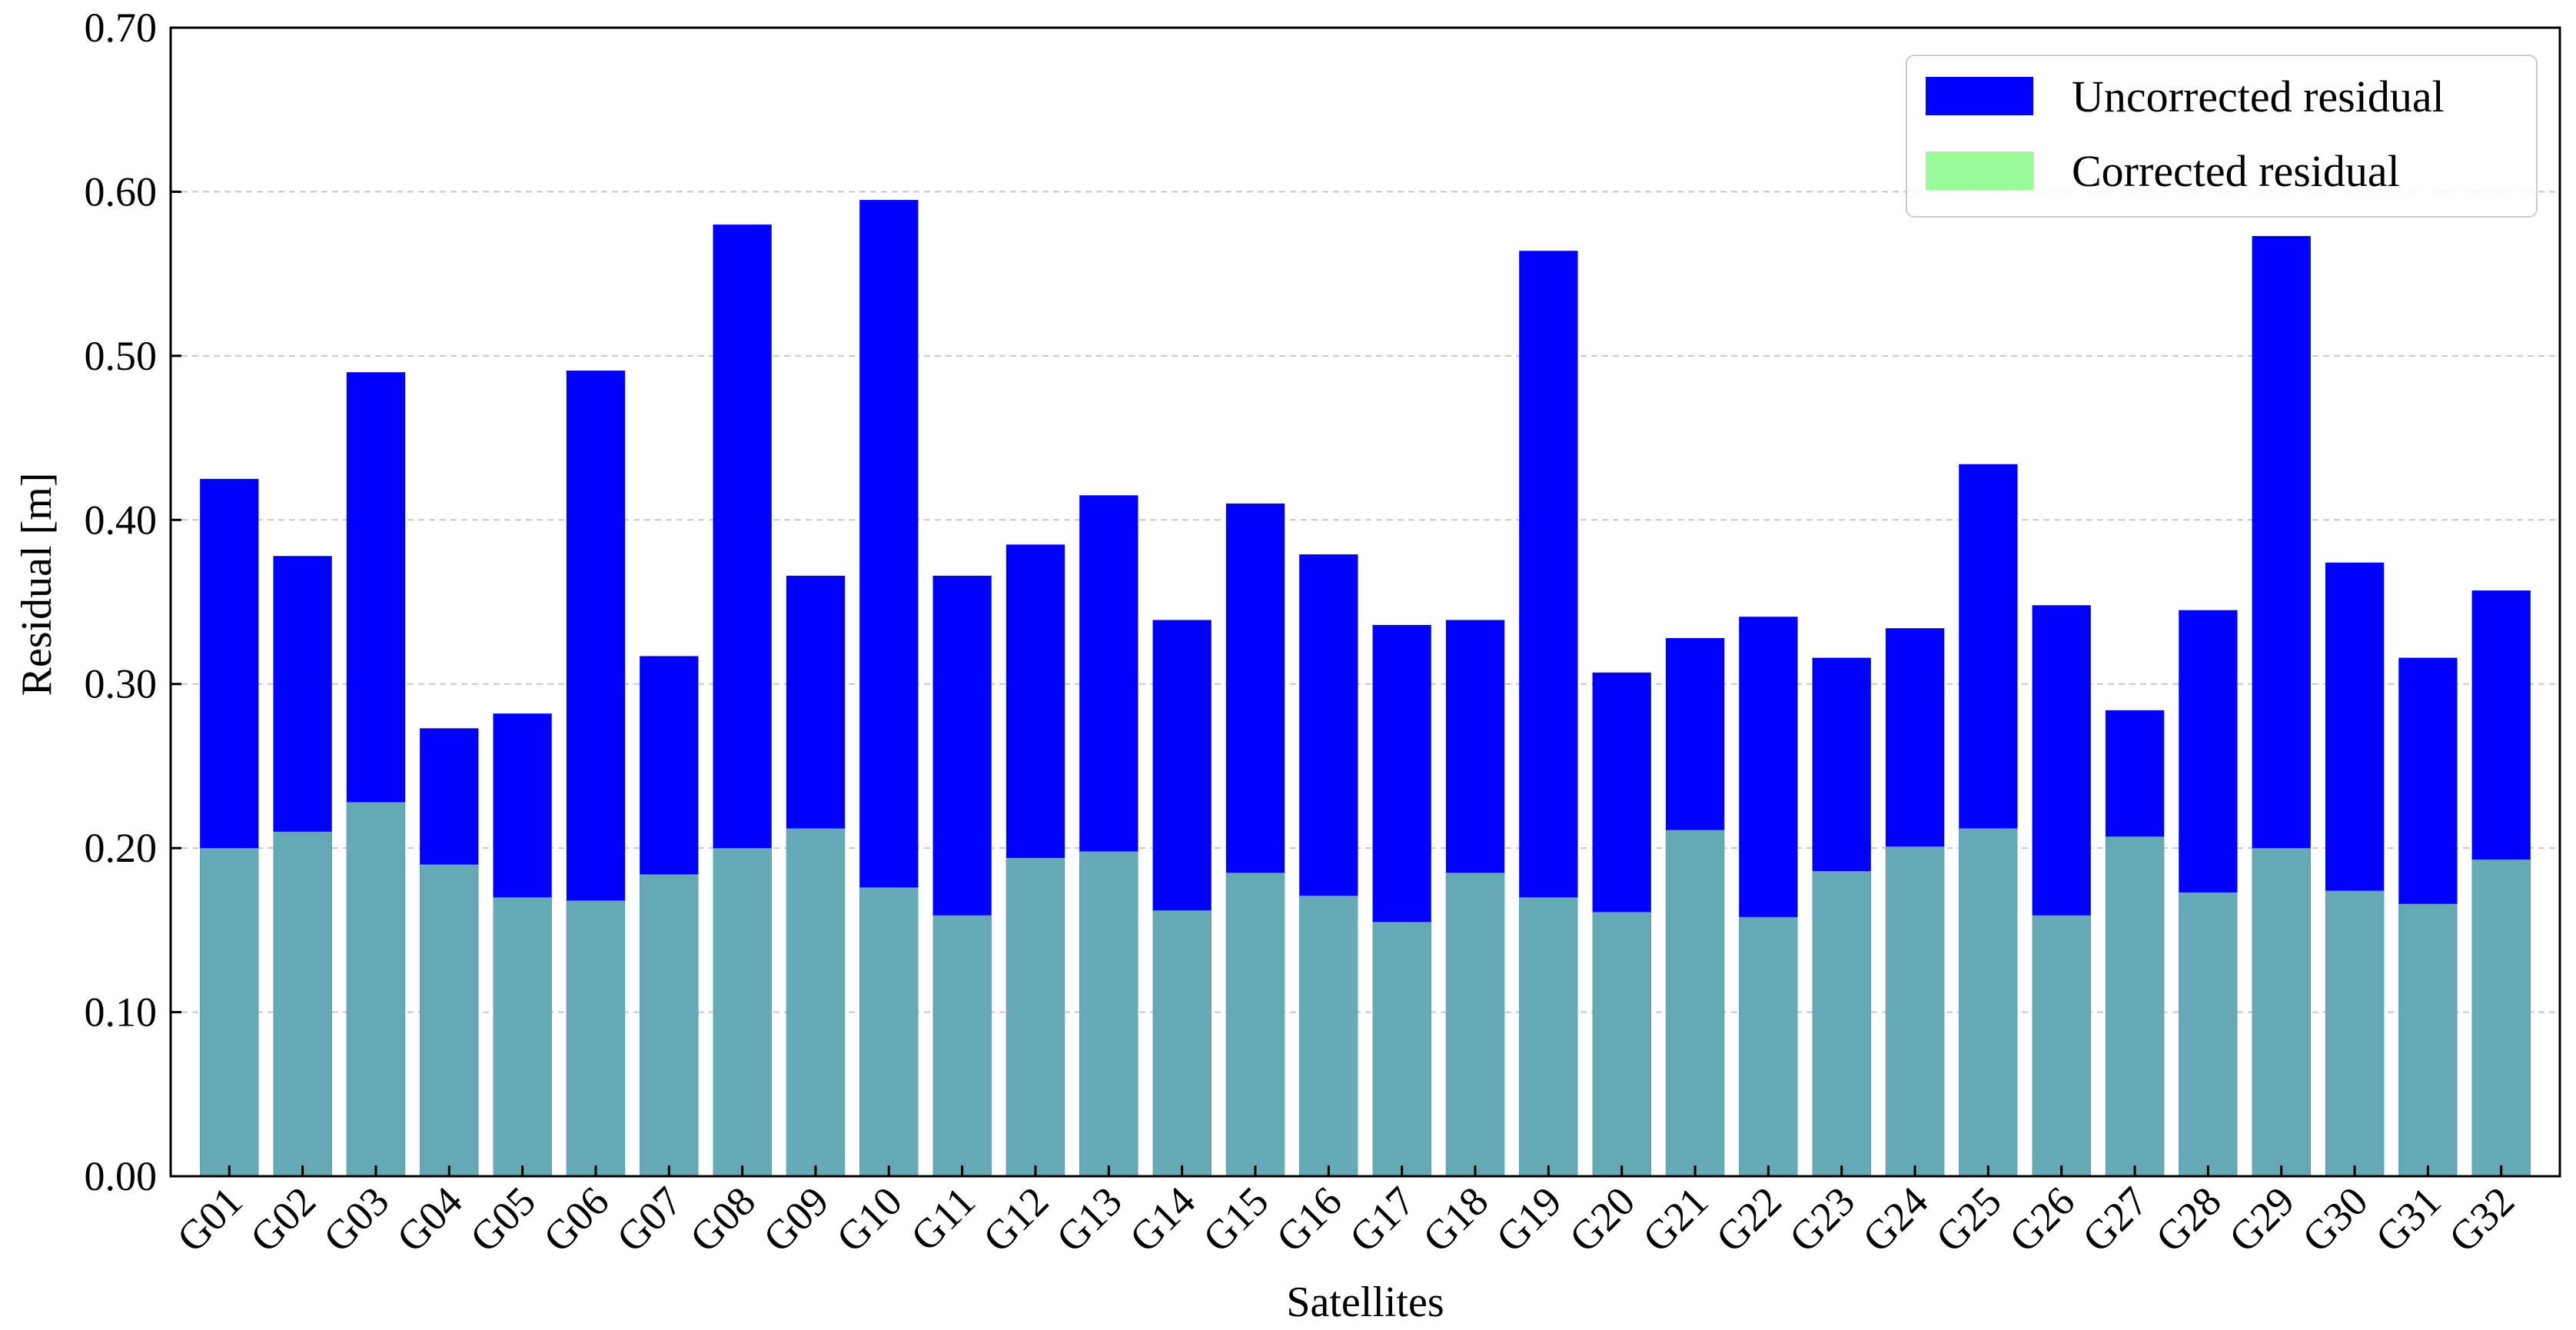 Image resolution: width=2576 pixels, height=1330 pixels. Describe the element at coordinates (575, 1219) in the screenshot. I see `x-tick-label-g06: G06` at that location.